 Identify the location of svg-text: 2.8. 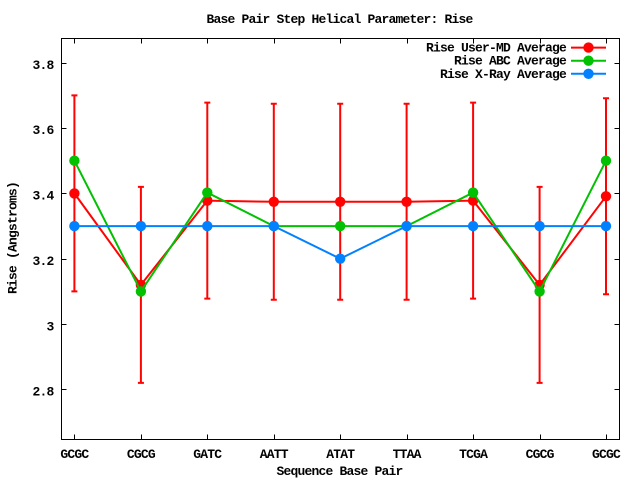
(43, 392).